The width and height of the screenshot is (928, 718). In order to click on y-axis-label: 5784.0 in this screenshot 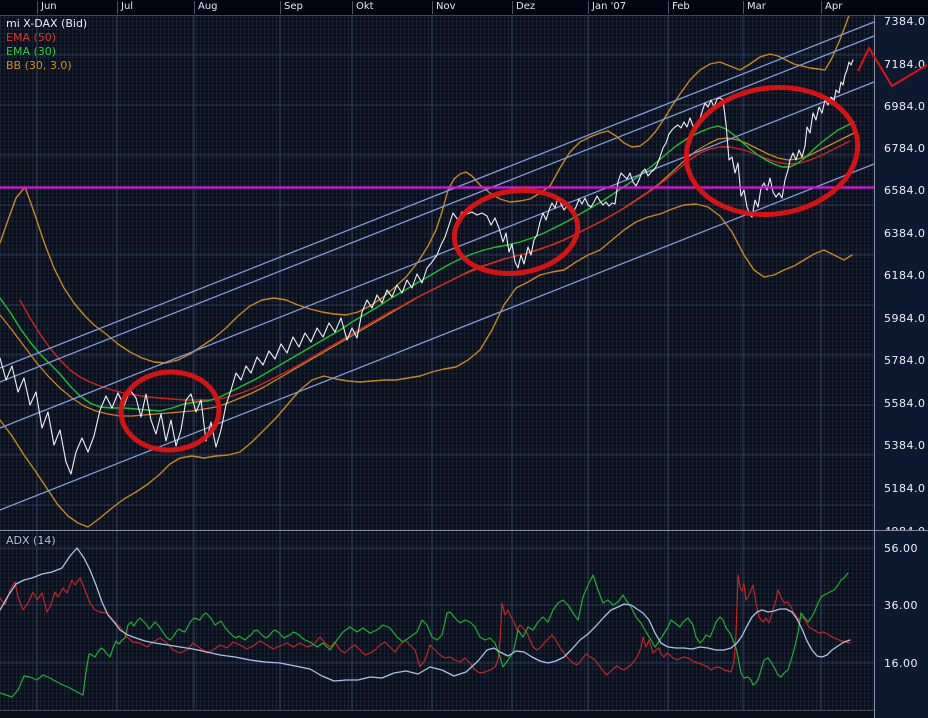, I will do `click(905, 360)`.